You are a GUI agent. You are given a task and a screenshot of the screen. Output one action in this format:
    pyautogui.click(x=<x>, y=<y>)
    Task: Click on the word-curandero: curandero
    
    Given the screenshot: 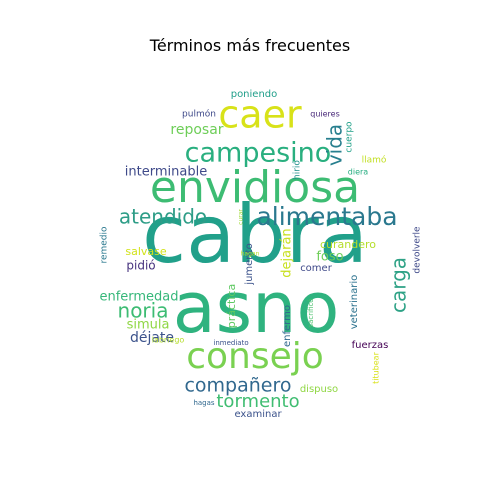 What is the action you would take?
    pyautogui.click(x=348, y=244)
    